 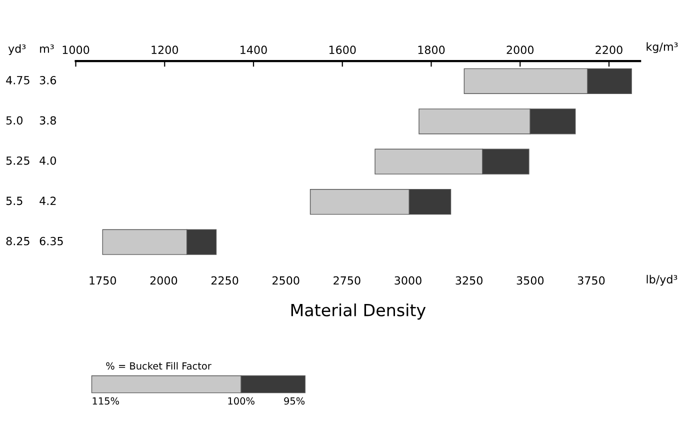 What do you see at coordinates (164, 280) in the screenshot?
I see `x-tick-label: 2000` at bounding box center [164, 280].